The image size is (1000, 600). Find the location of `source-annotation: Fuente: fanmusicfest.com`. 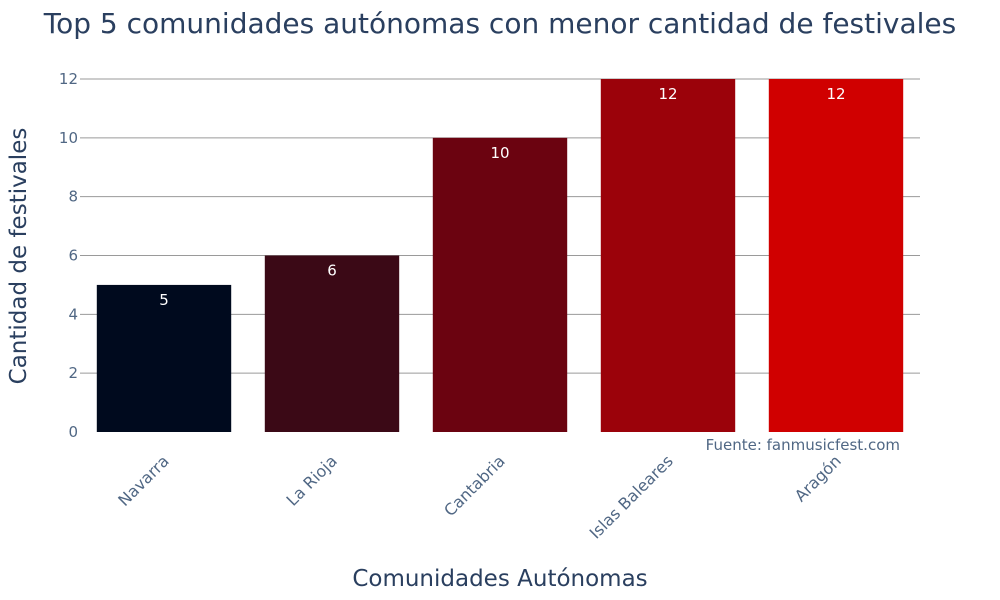

source-annotation: Fuente: fanmusicfest.com is located at coordinates (803, 445).